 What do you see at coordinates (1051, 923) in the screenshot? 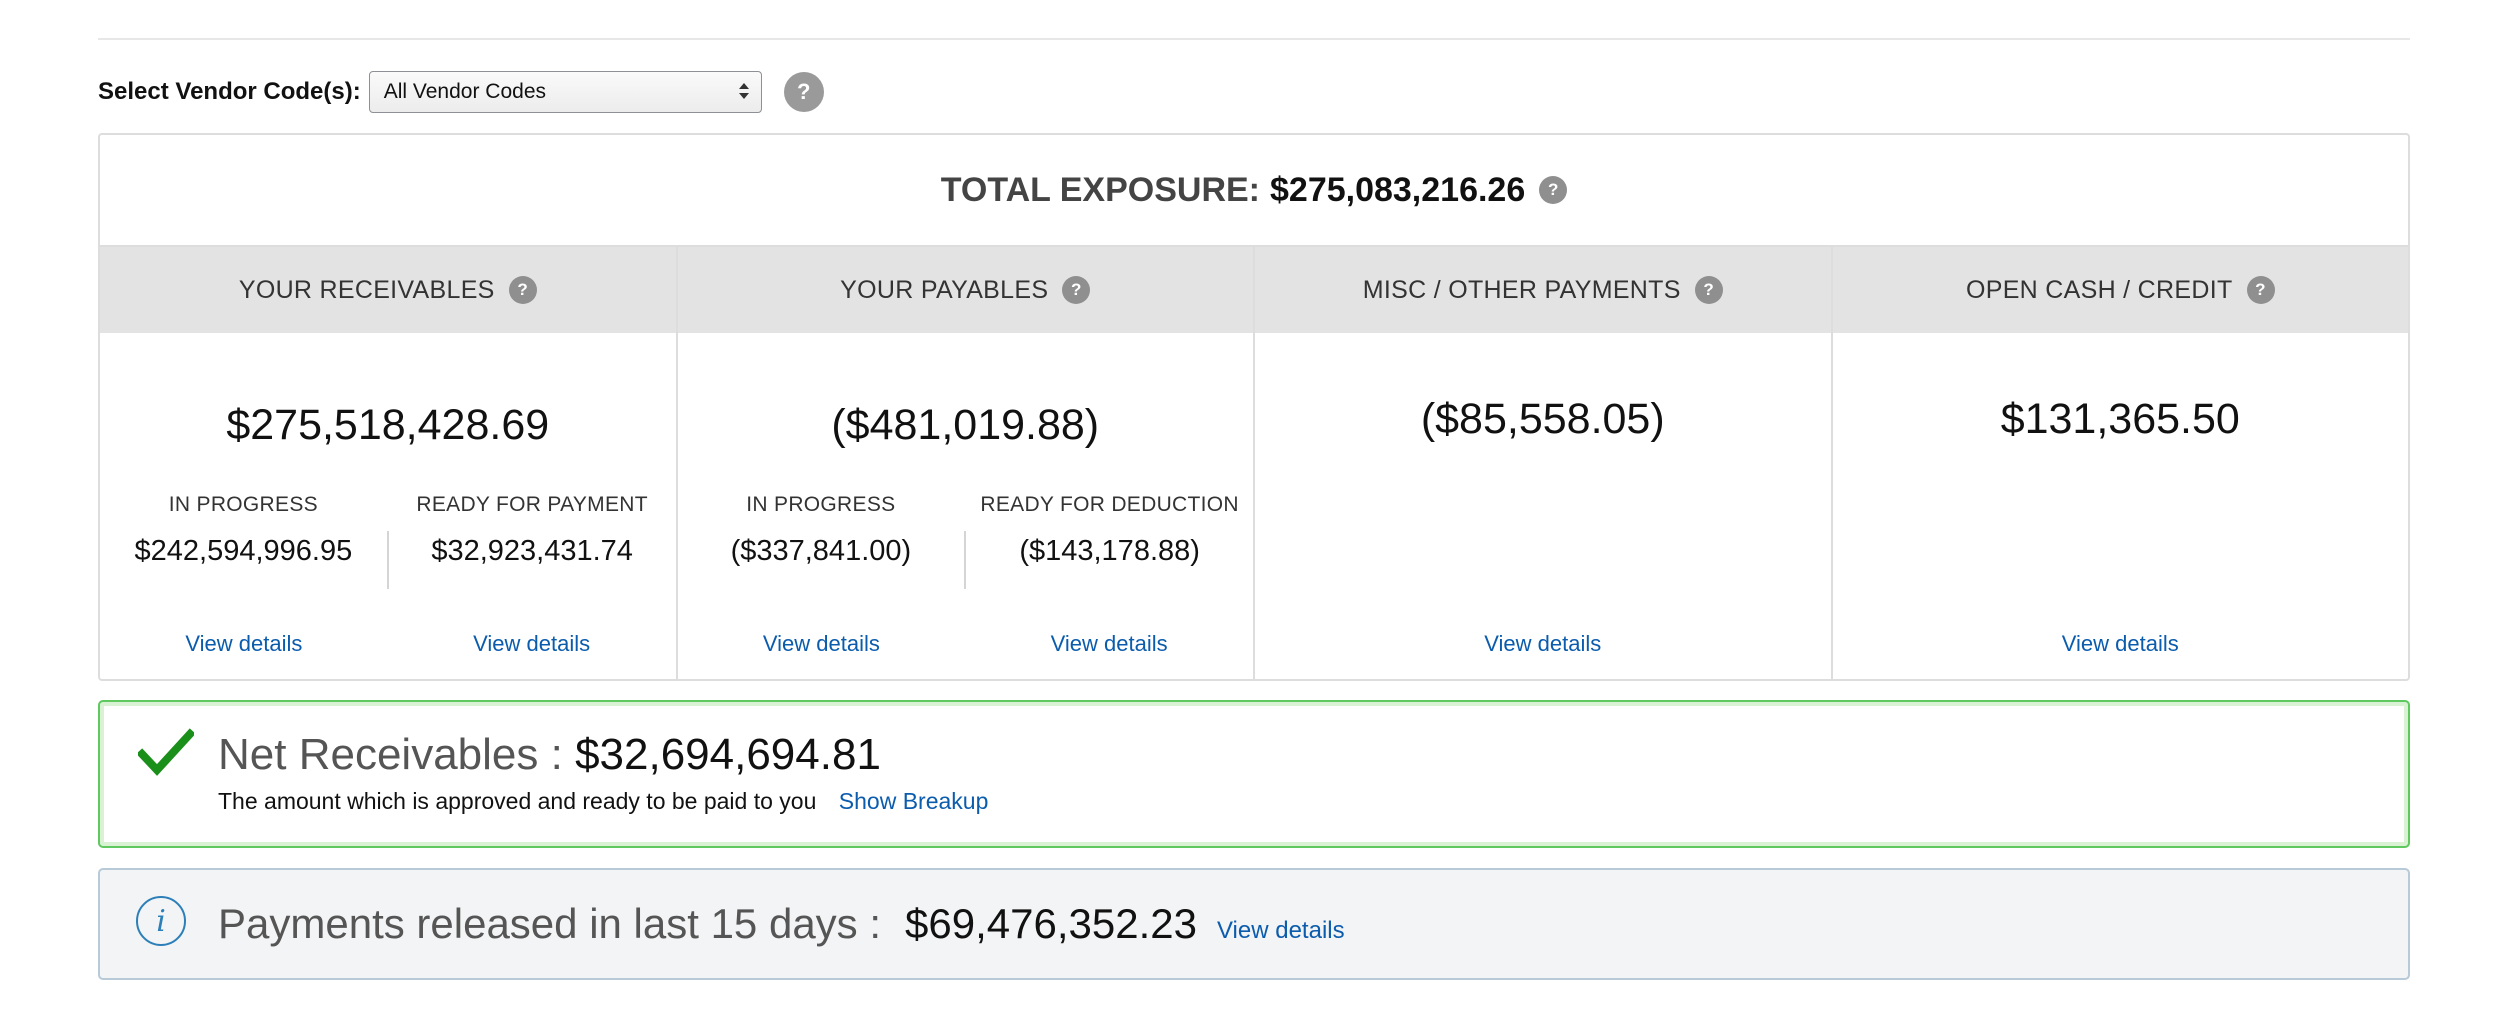
I see `payments-released-amount: $69,476,352.23` at bounding box center [1051, 923].